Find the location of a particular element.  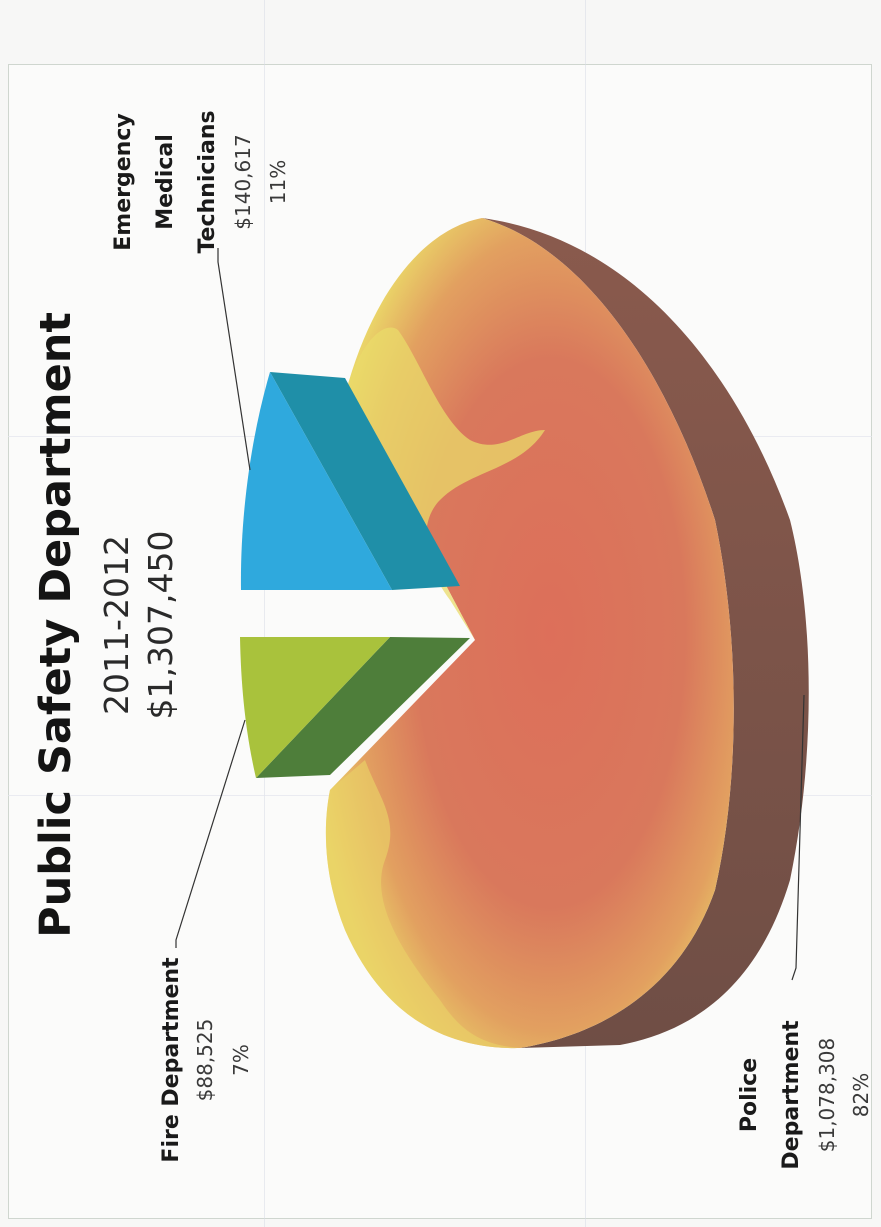

leader-line-fire is located at coordinates (210, 833).